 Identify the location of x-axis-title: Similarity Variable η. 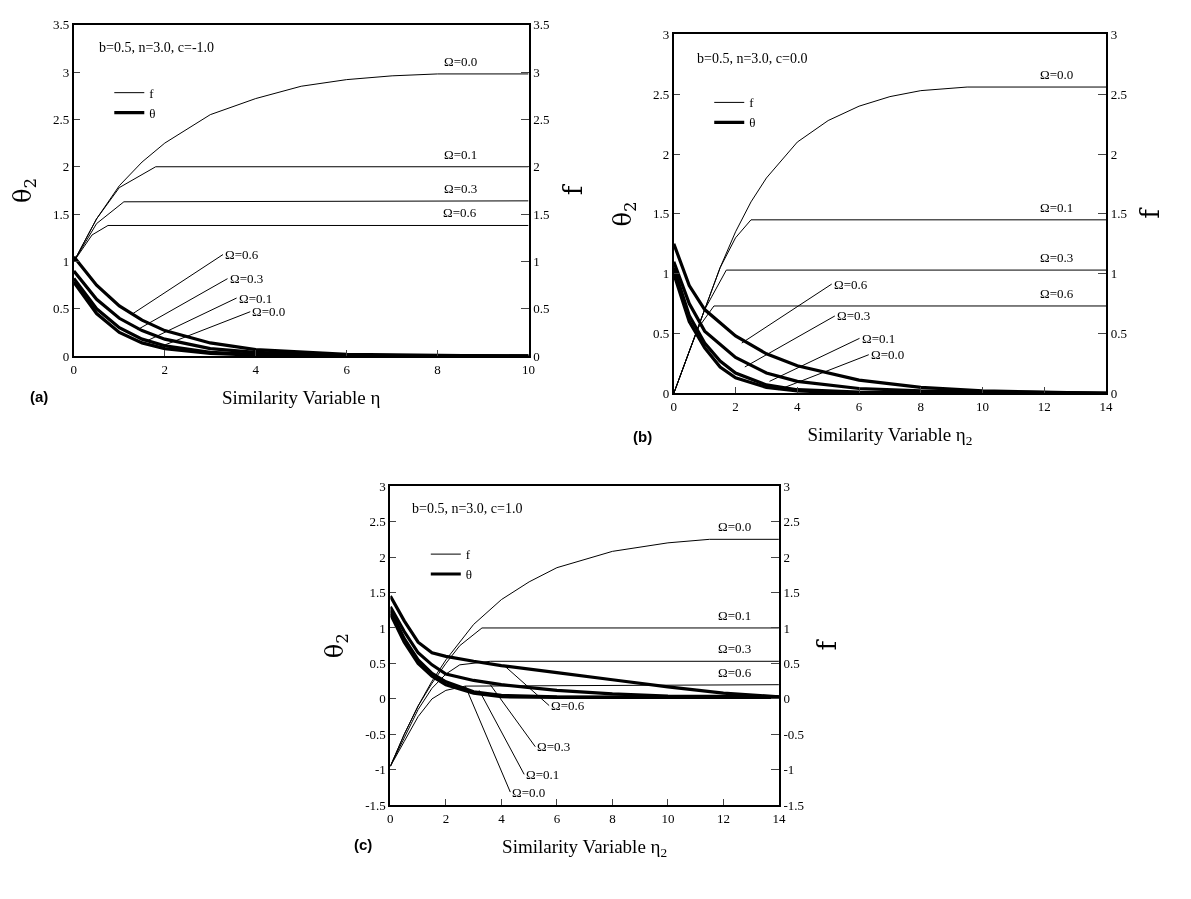
(301, 398).